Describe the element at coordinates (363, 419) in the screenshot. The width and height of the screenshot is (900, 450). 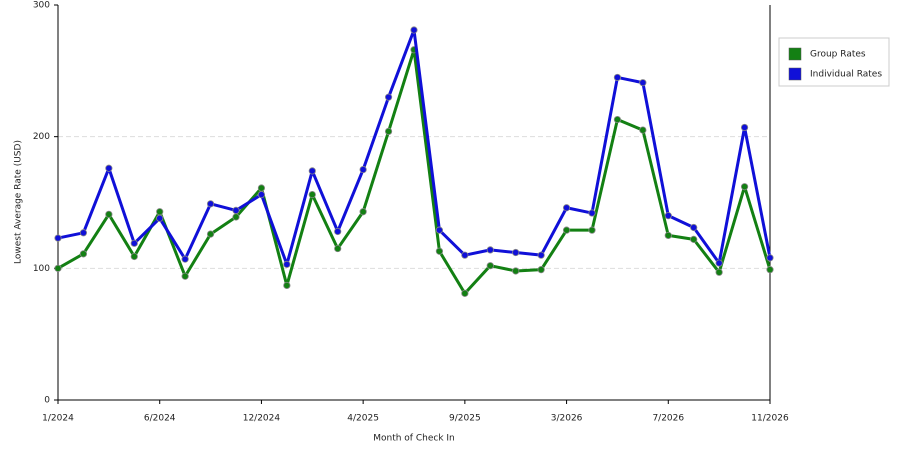
I see `x-tick-label: 4/2025` at that location.